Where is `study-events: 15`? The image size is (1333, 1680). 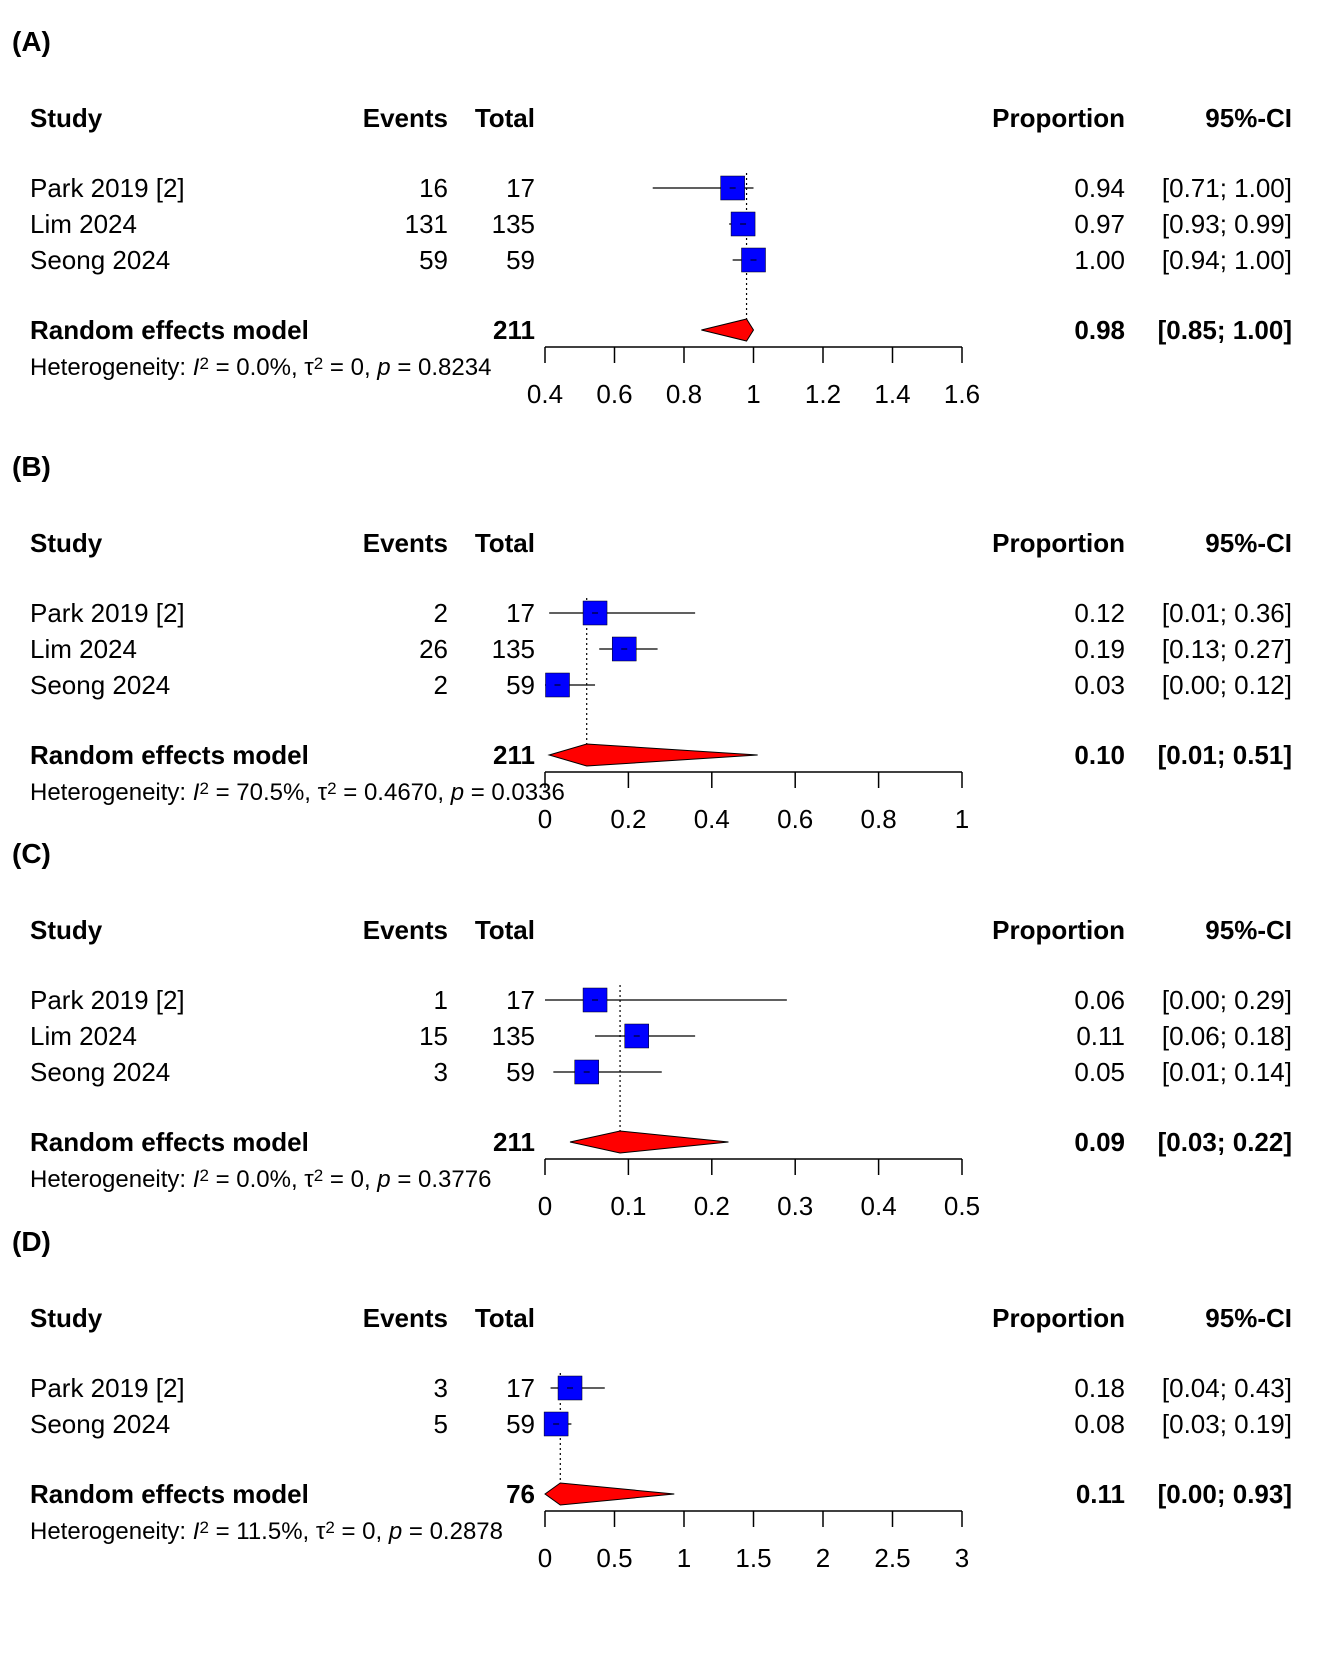
study-events: 15 is located at coordinates (433, 1036).